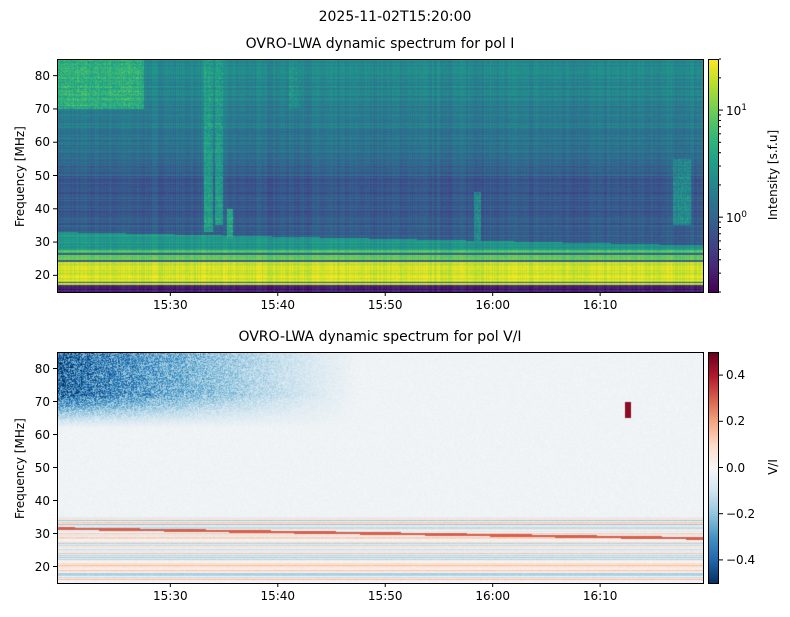 This screenshot has width=790, height=617. What do you see at coordinates (395, 17) in the screenshot?
I see `figure-suptitle: 2025-11-02T15:20:00` at bounding box center [395, 17].